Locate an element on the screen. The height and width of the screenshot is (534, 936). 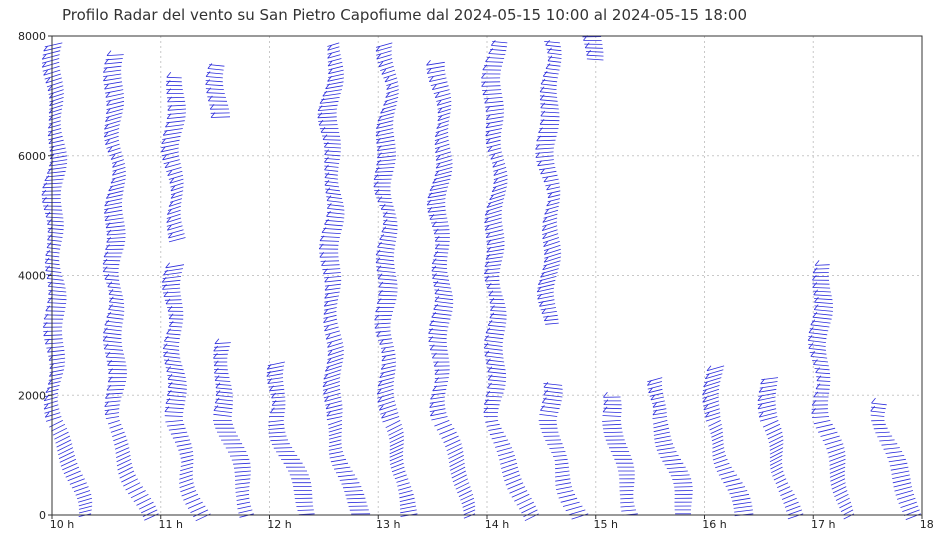
y-tick-label: 2000 is located at coordinates (32, 395).